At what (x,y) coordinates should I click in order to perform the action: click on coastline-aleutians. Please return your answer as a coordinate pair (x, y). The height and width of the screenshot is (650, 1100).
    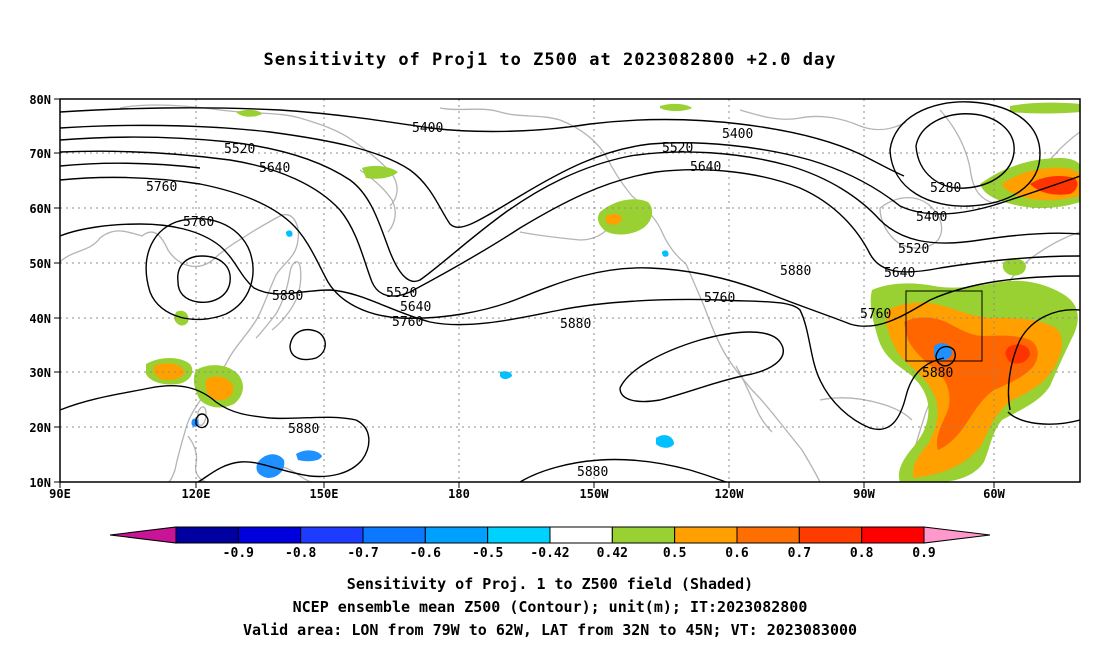
    Looking at the image, I should click on (566, 232).